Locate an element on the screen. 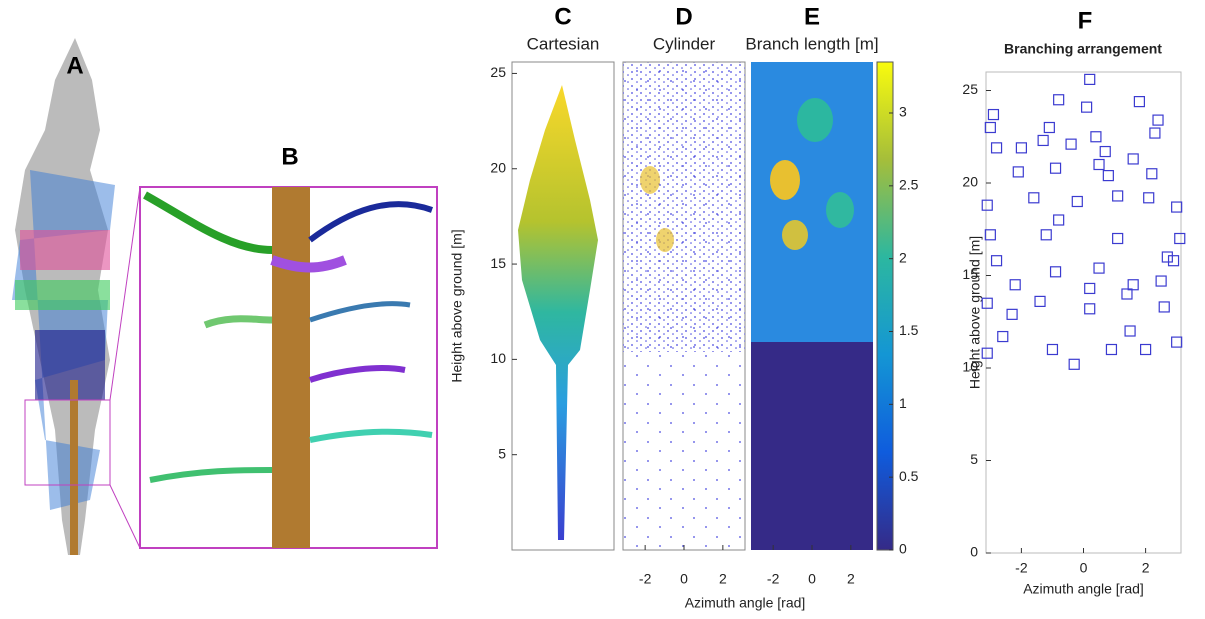 The width and height of the screenshot is (1205, 619). panel-label: D is located at coordinates (683, 16).